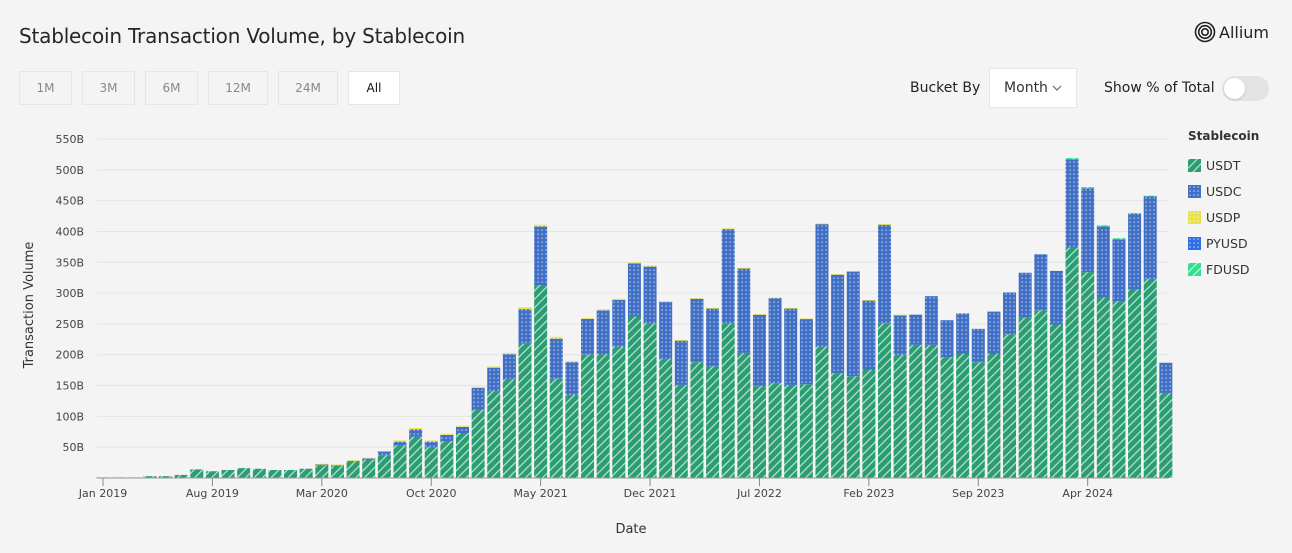 This screenshot has width=1292, height=553. I want to click on bucket-by-select: Month, so click(1033, 88).